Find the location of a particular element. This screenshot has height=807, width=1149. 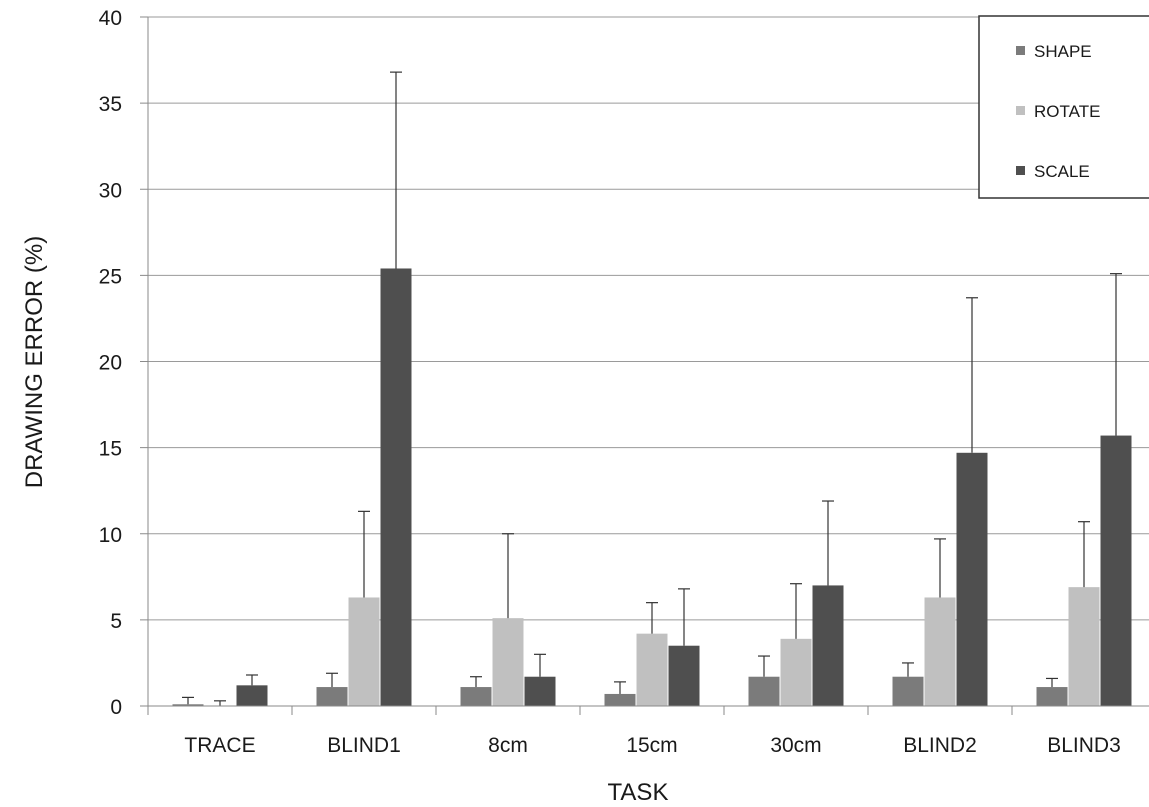

bar-rotate-blind1 is located at coordinates (364, 651).